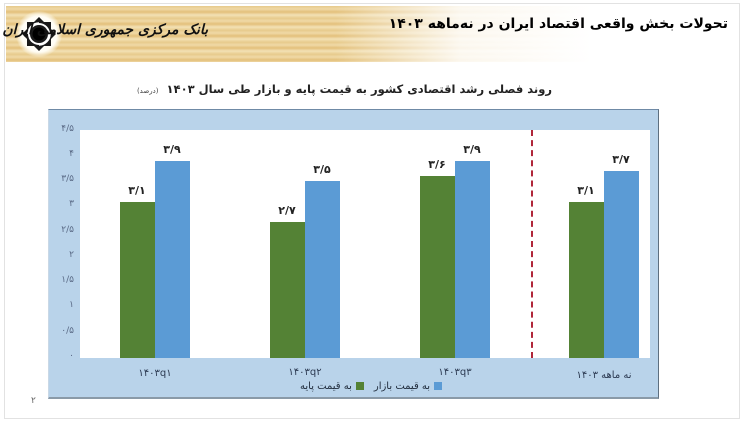 The image size is (744, 424). Describe the element at coordinates (71, 356) in the screenshot. I see `y-tick: ۰` at that location.